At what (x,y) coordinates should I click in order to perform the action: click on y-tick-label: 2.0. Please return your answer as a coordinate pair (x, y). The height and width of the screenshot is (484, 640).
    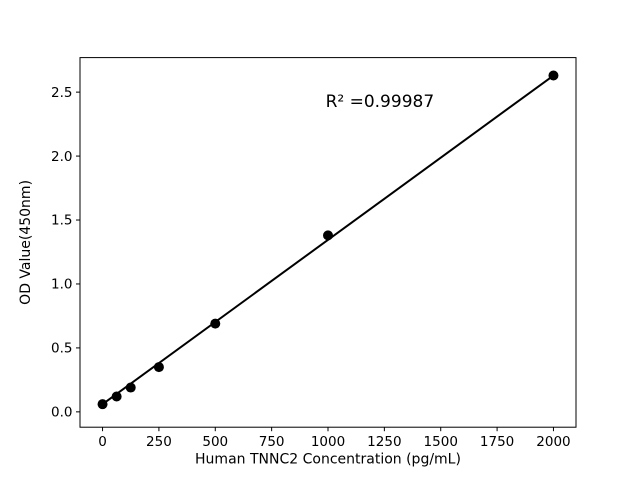
    Looking at the image, I should click on (61, 157).